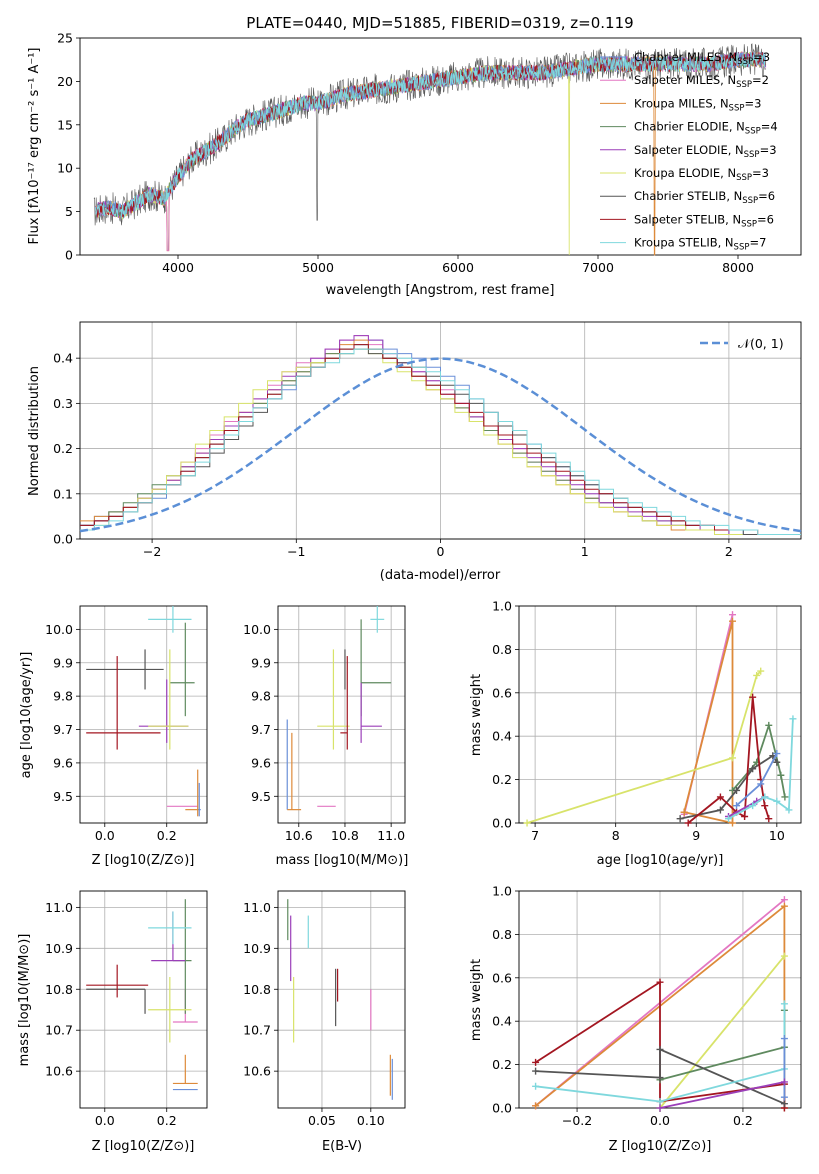 This screenshot has width=819, height=1174. What do you see at coordinates (322, 1120) in the screenshot?
I see `x-tick-label: 0.05` at bounding box center [322, 1120].